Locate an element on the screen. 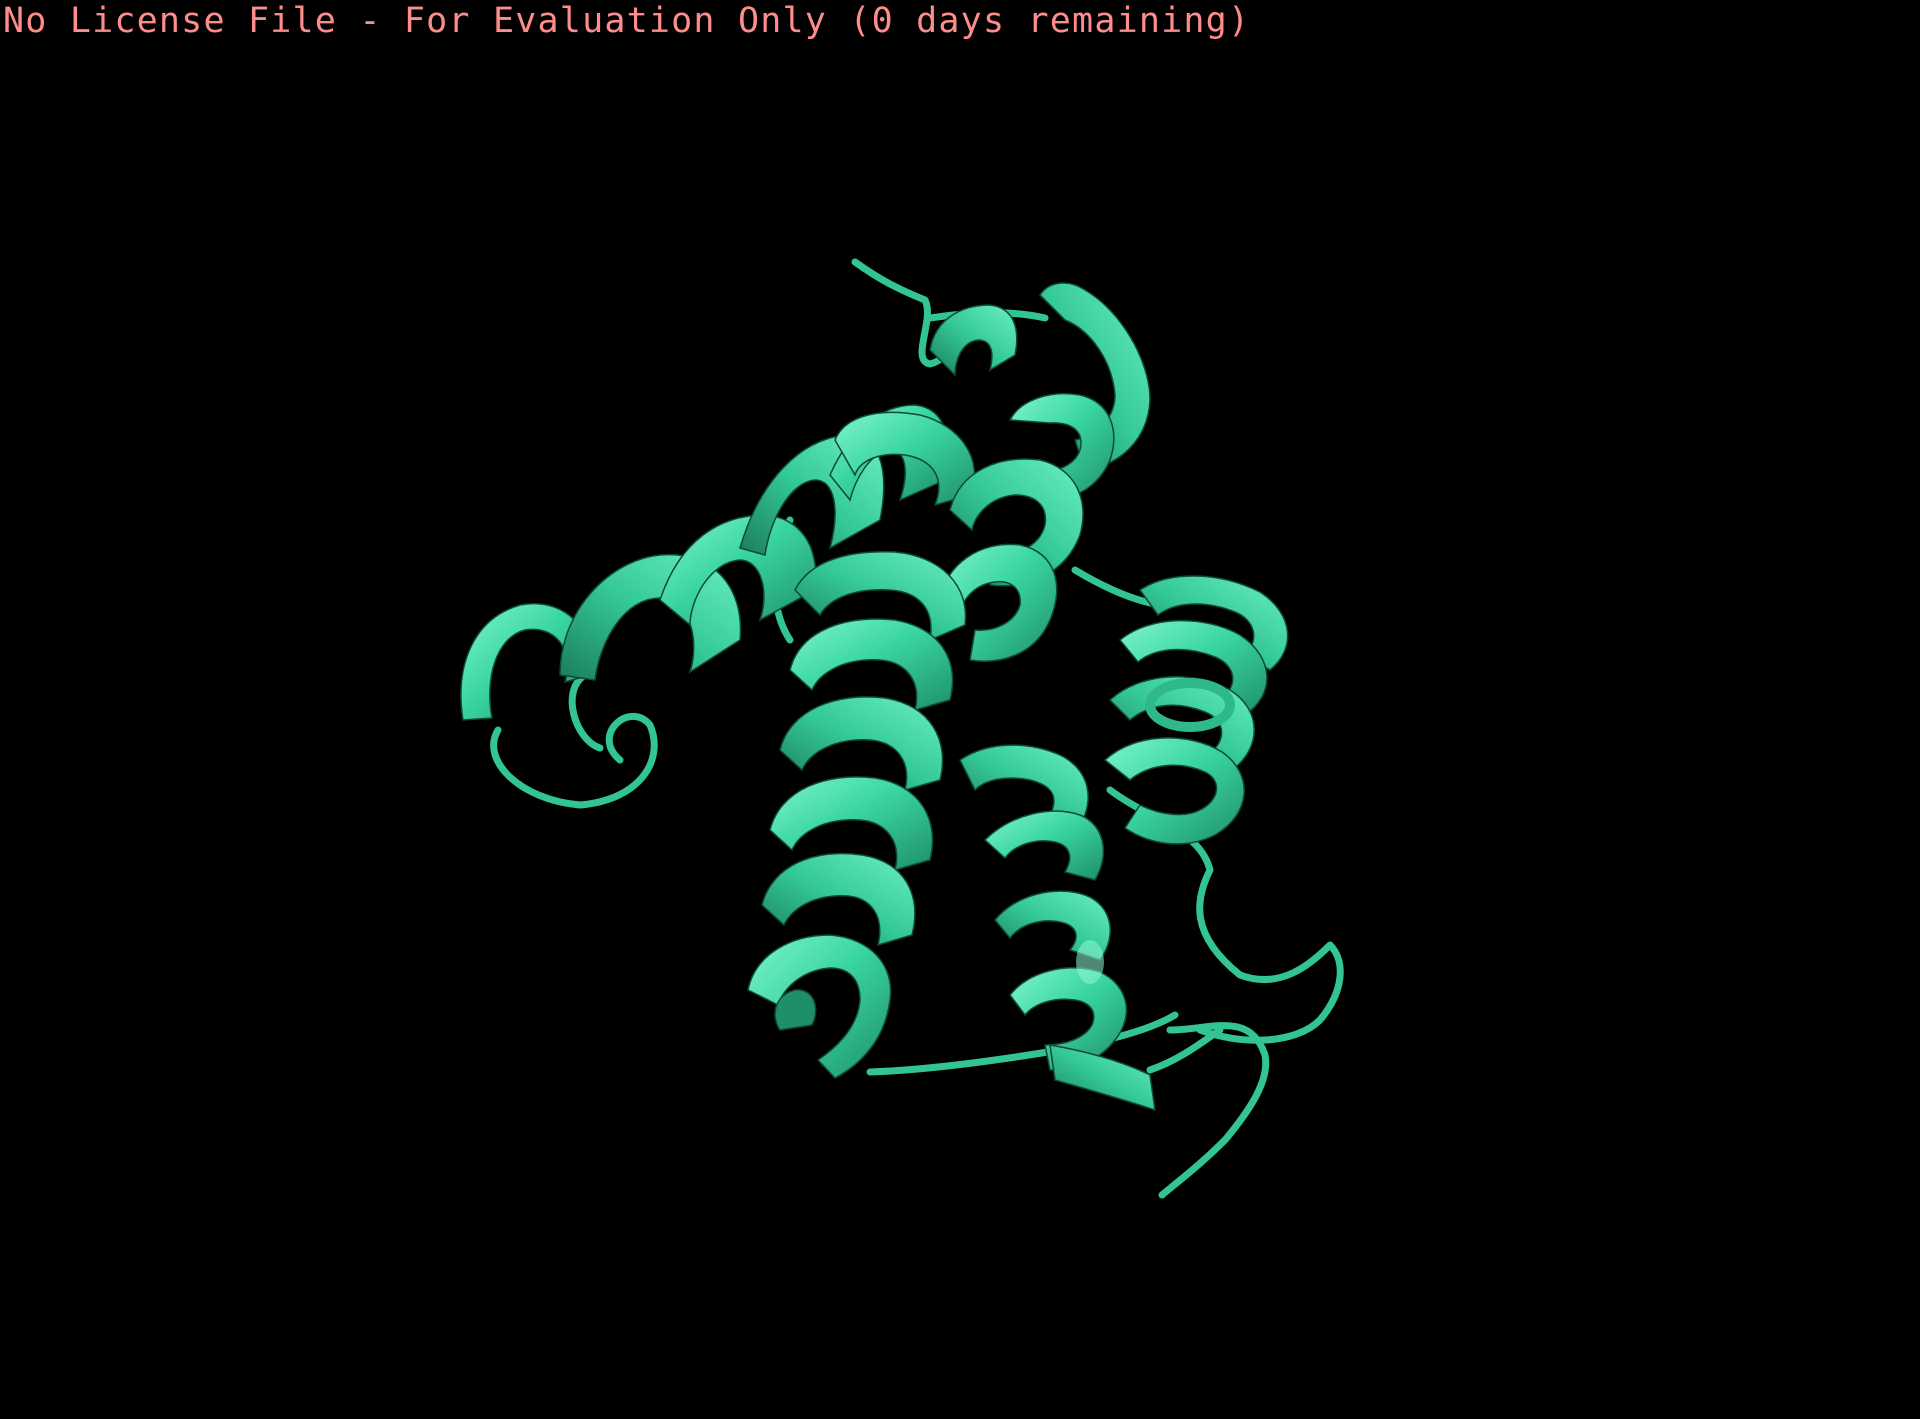  left-inner-loop is located at coordinates (586, 711).